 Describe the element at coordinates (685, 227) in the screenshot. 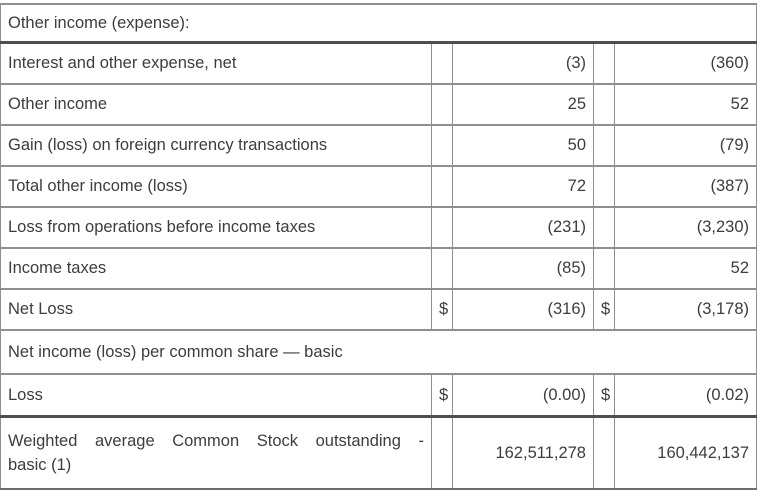

I see `value-cell-period2: (3,230)` at that location.